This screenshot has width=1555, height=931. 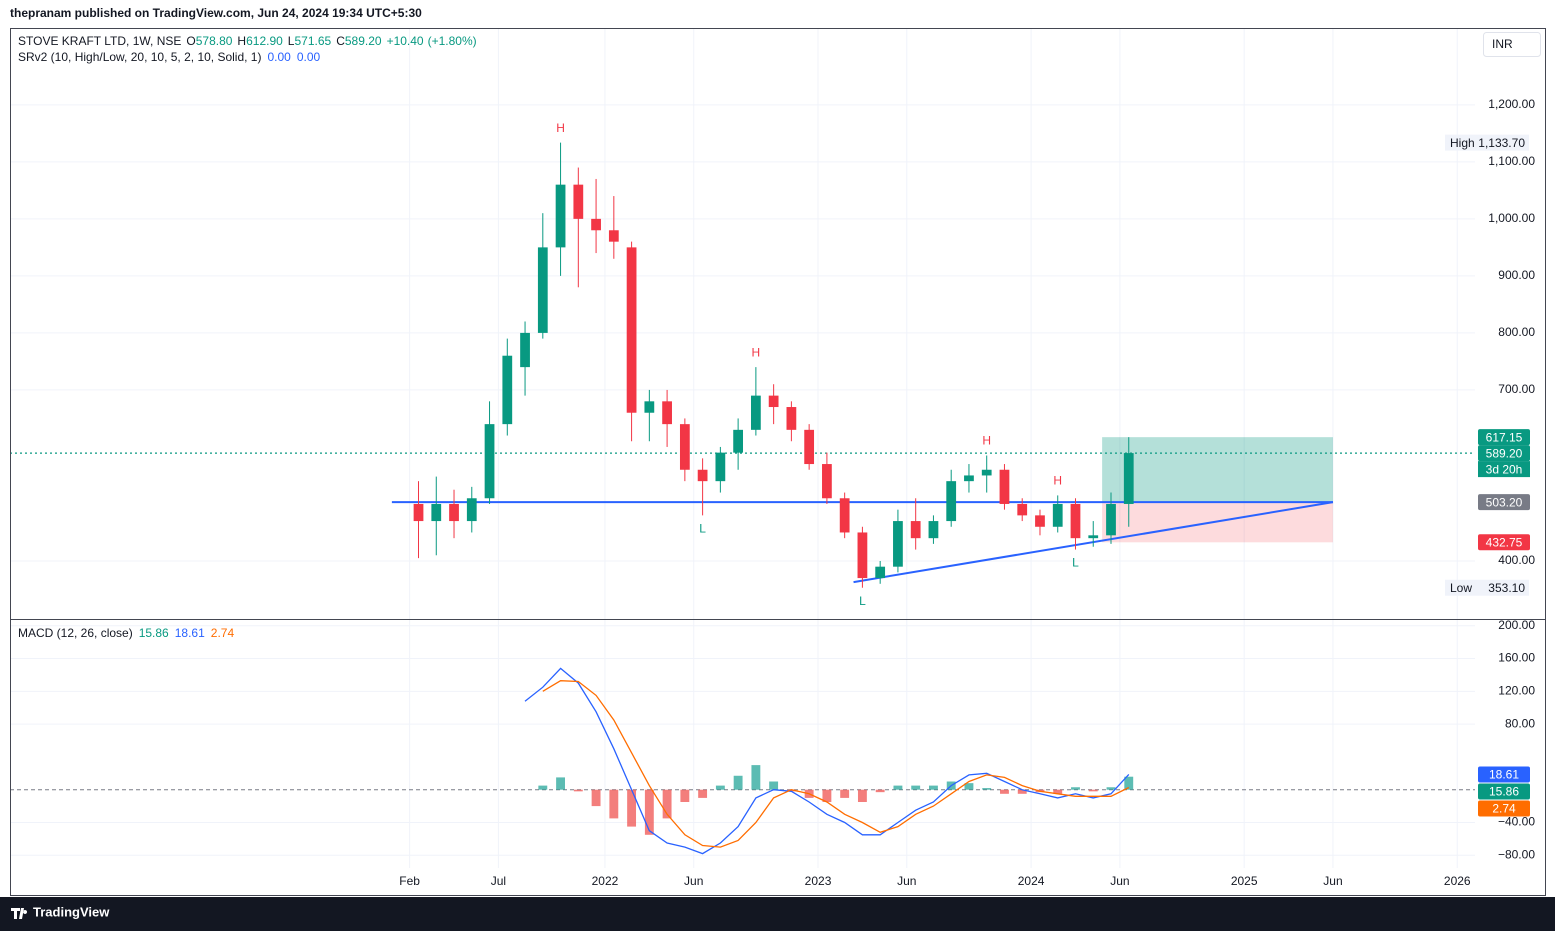 I want to click on profit-zone, so click(x=1217, y=470).